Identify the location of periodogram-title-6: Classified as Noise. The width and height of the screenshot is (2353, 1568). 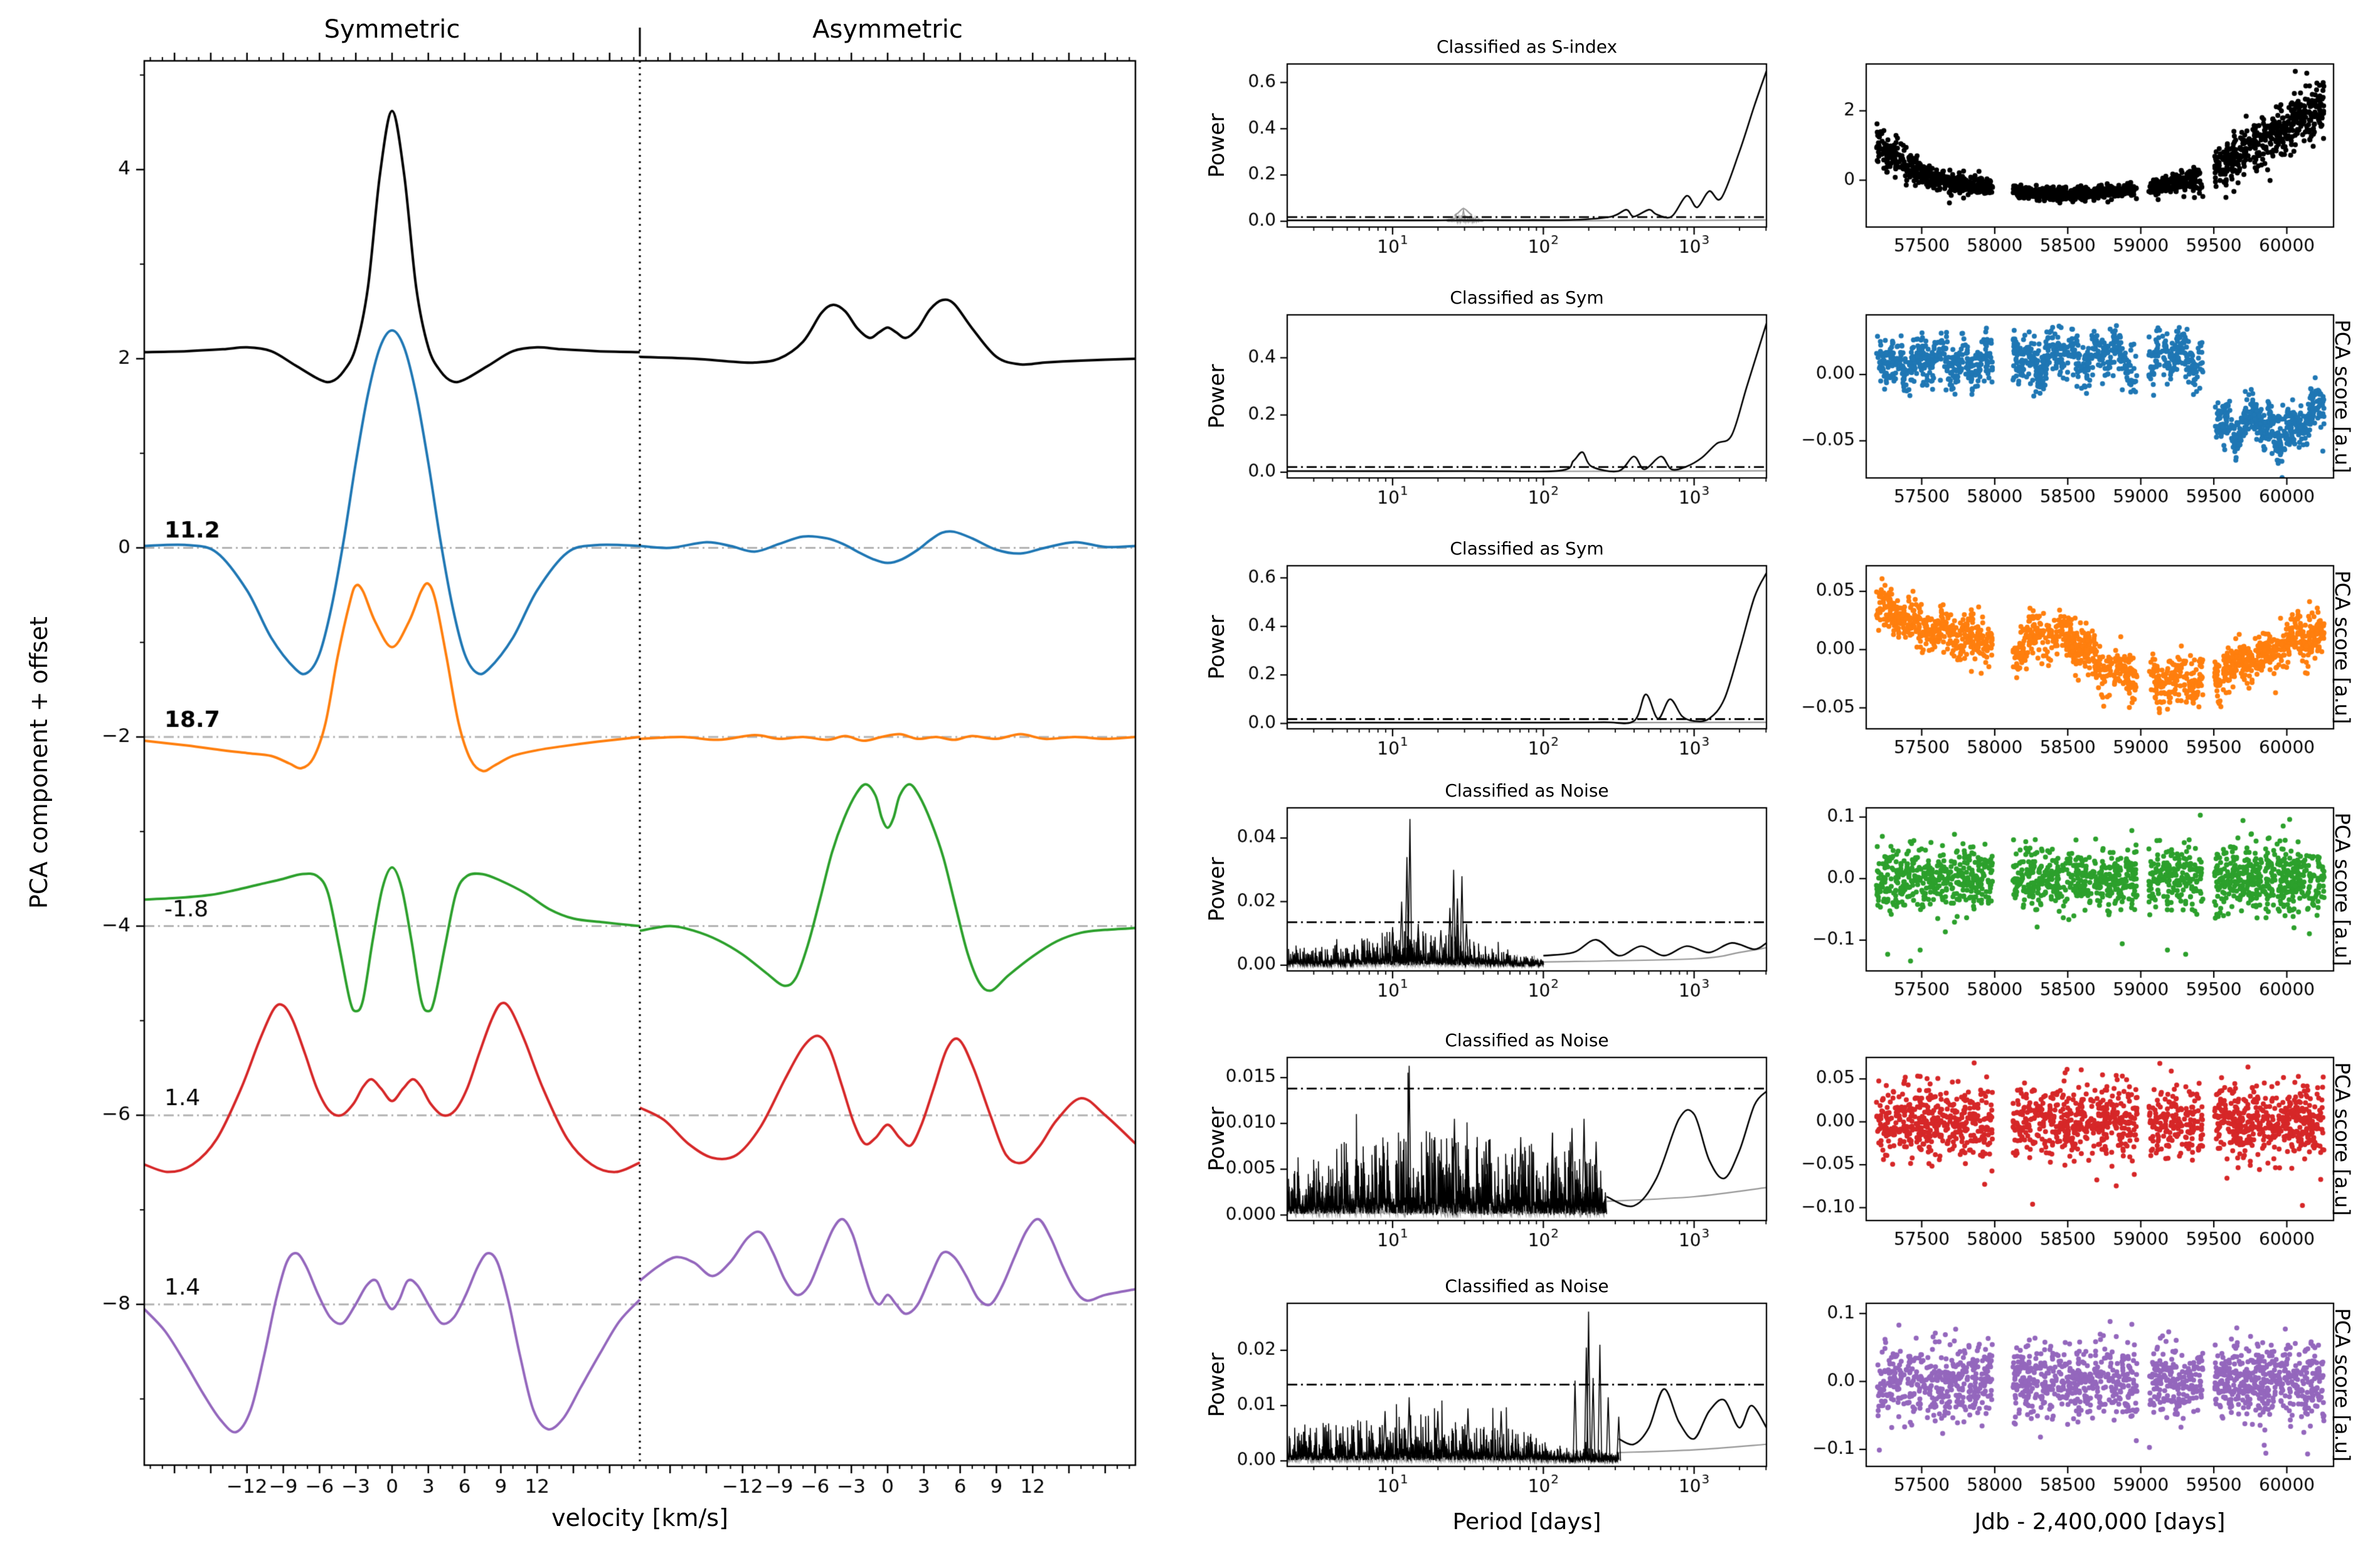
(1527, 1286).